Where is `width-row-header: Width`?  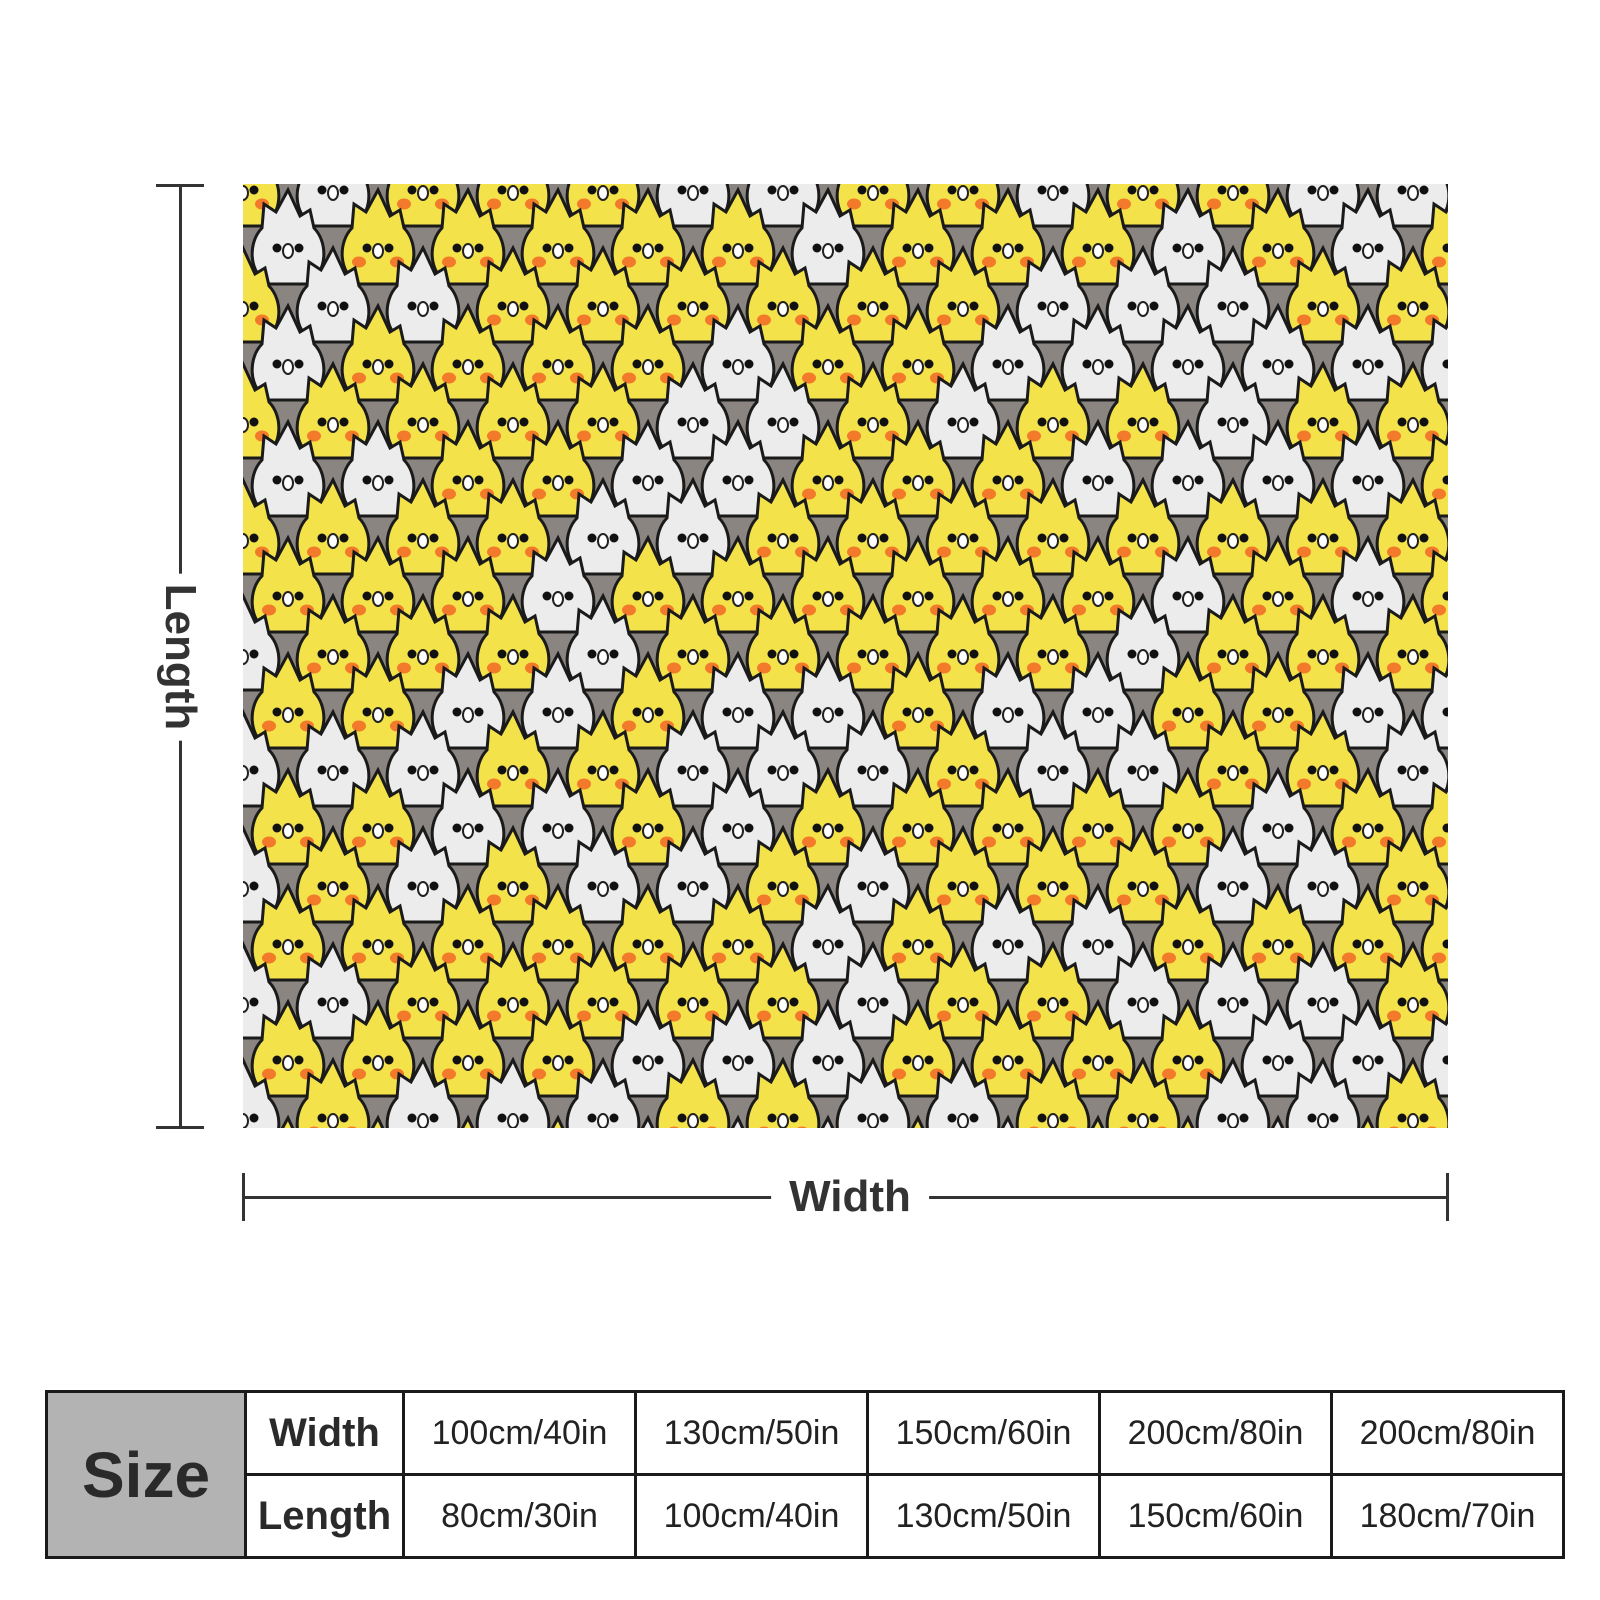
width-row-header: Width is located at coordinates (324, 1433).